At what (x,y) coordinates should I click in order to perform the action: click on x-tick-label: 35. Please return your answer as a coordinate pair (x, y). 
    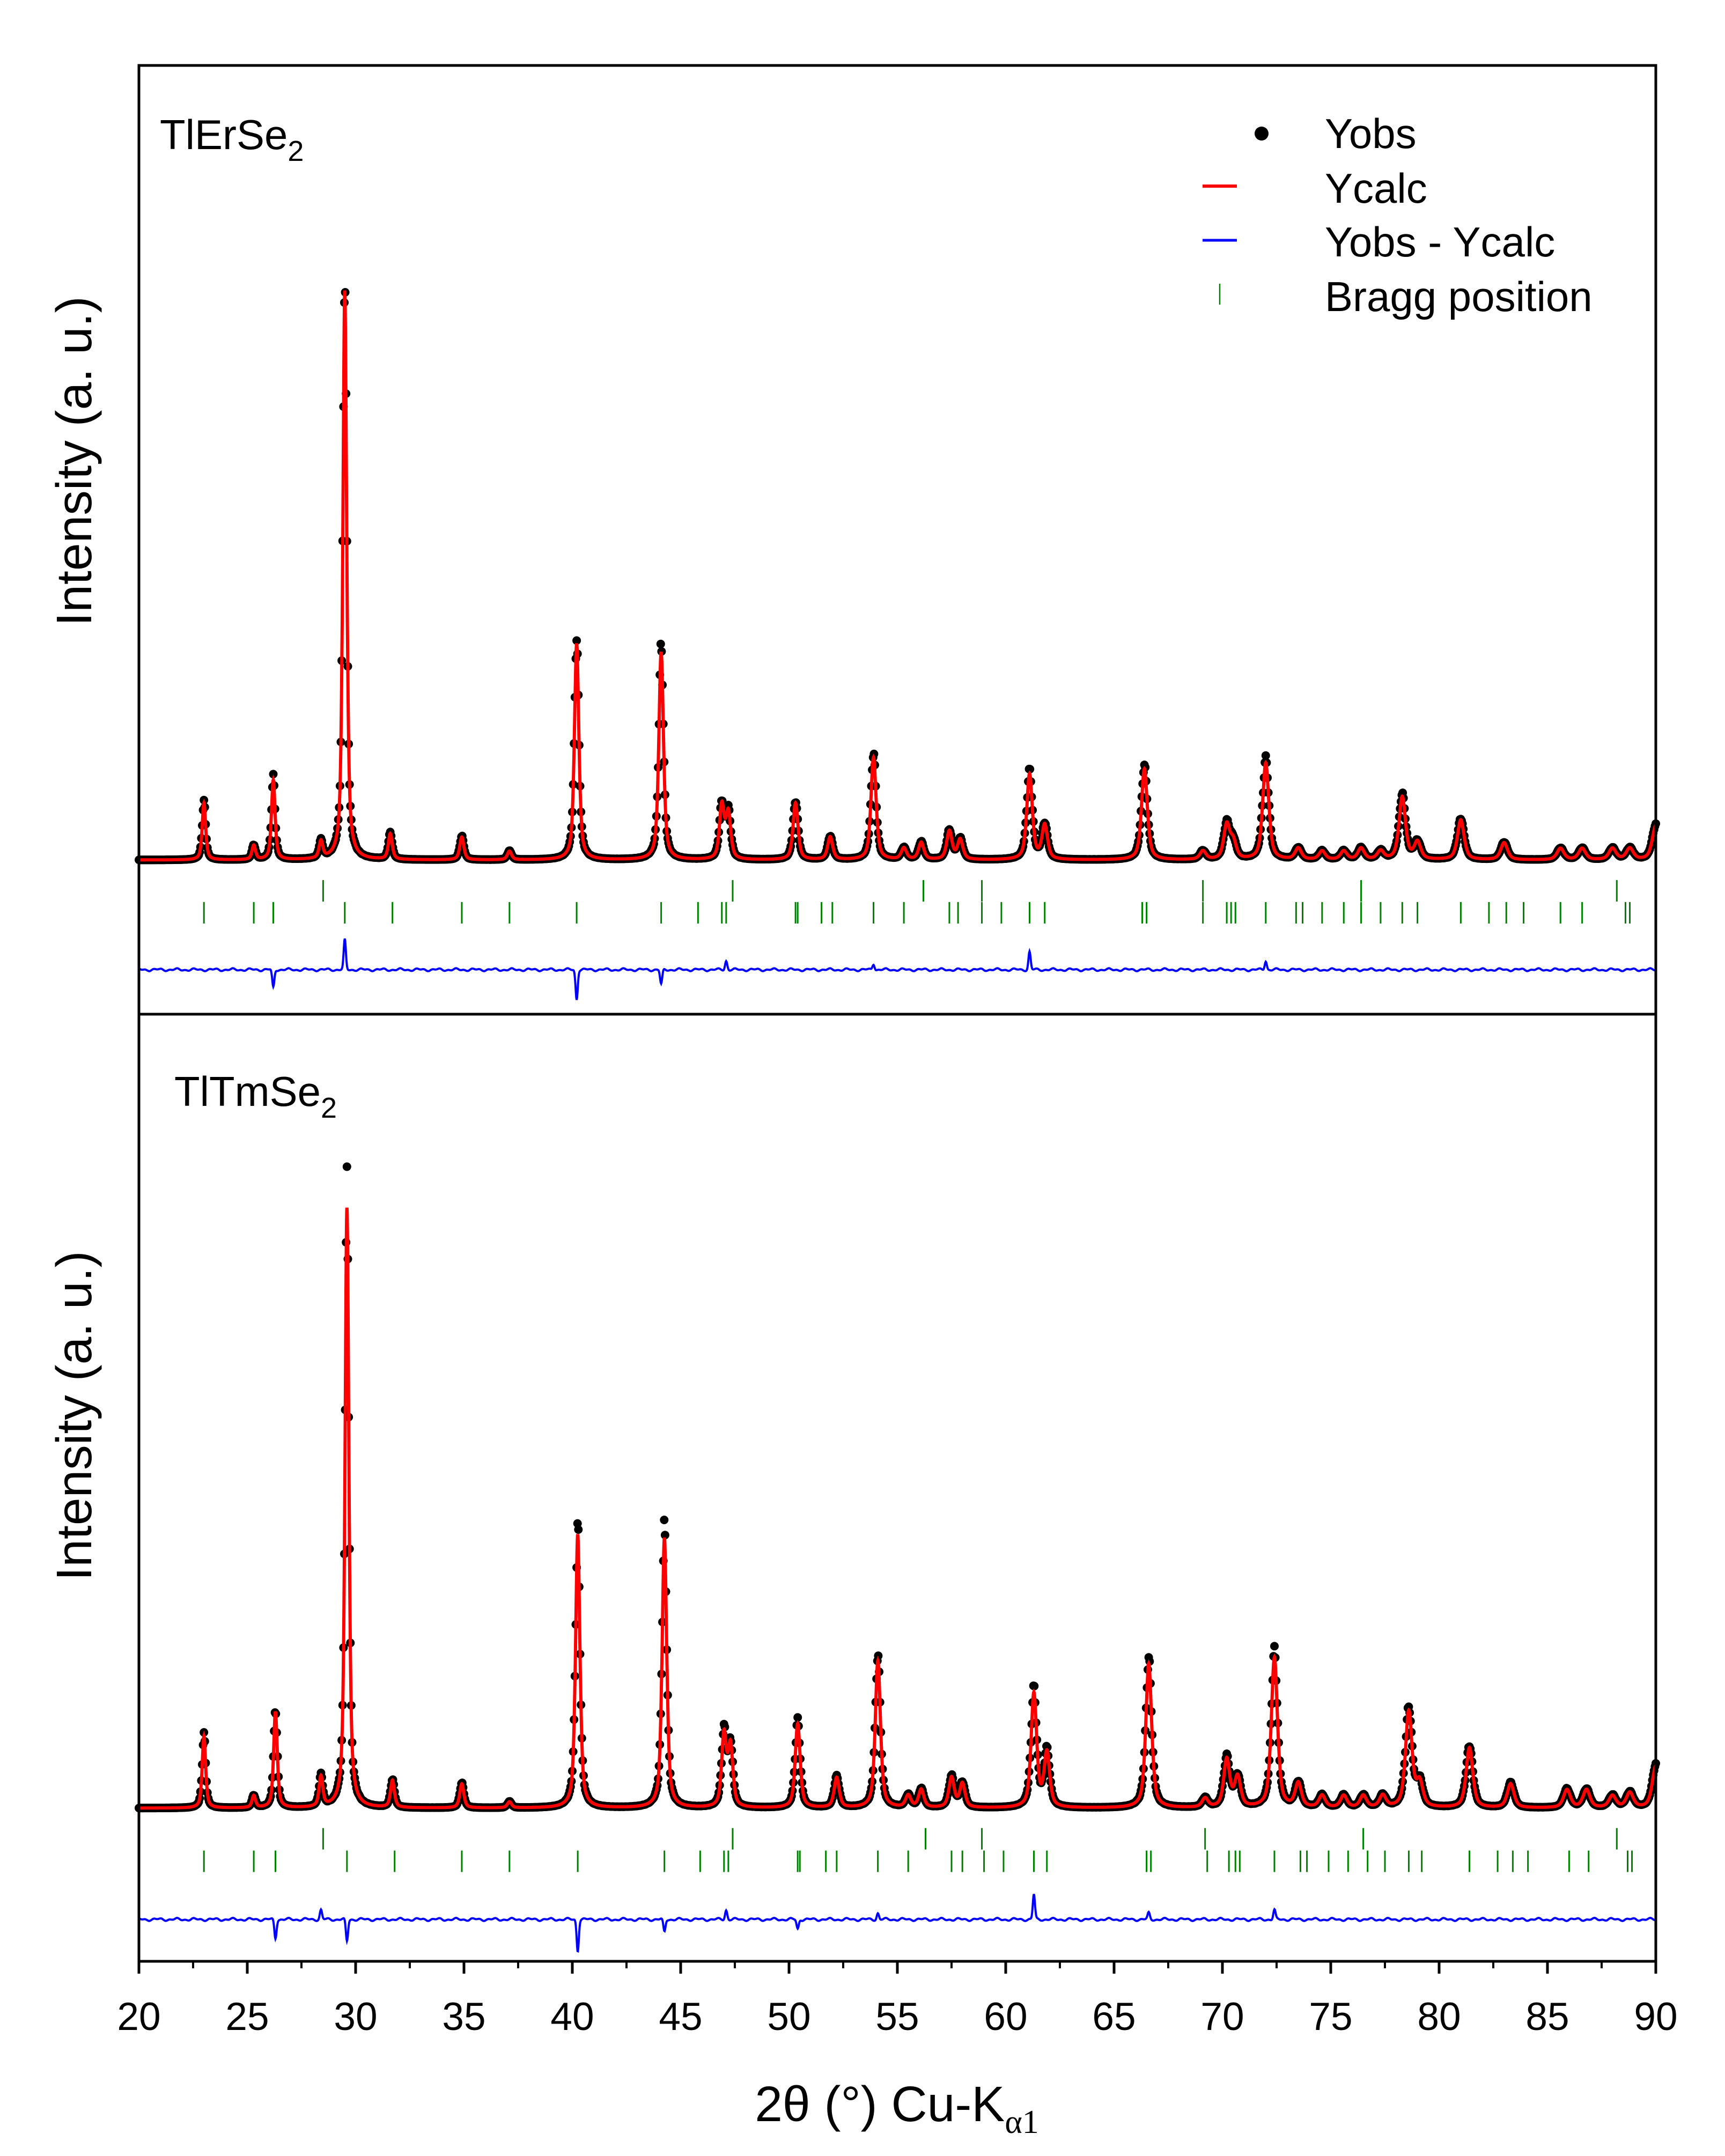
    Looking at the image, I should click on (463, 2017).